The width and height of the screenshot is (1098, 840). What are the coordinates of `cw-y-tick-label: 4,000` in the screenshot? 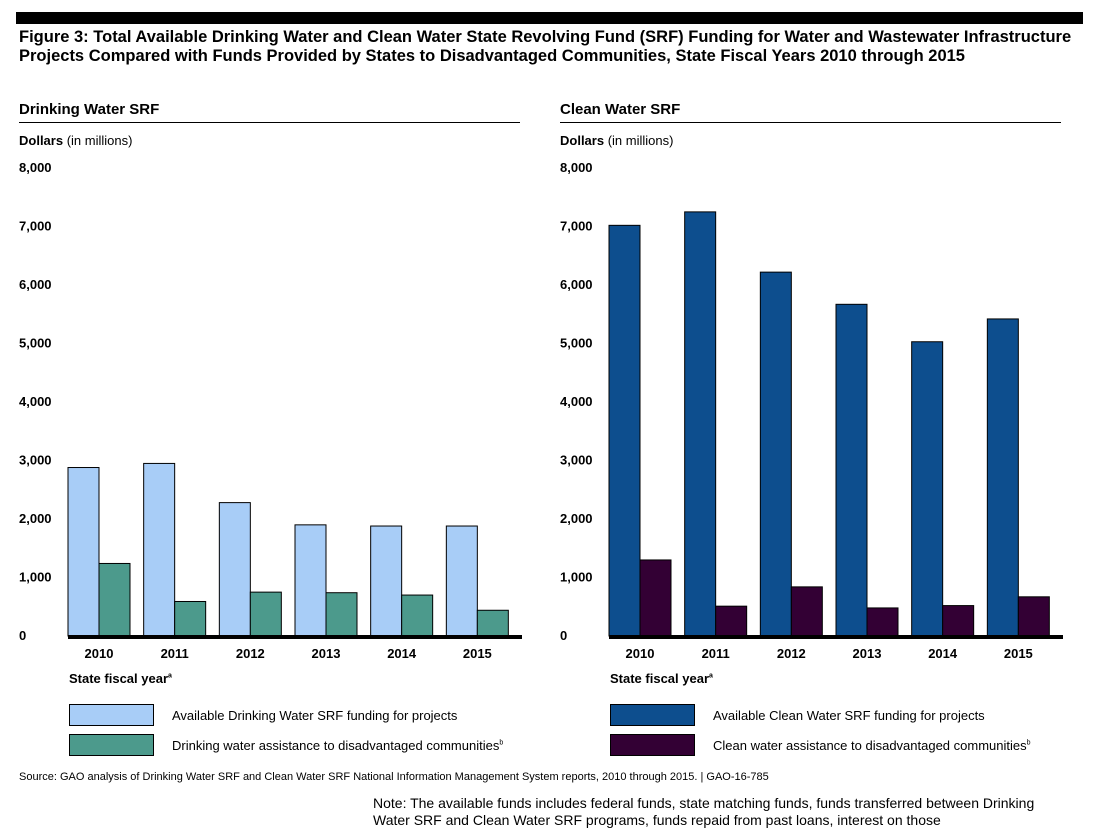 It's located at (576, 401).